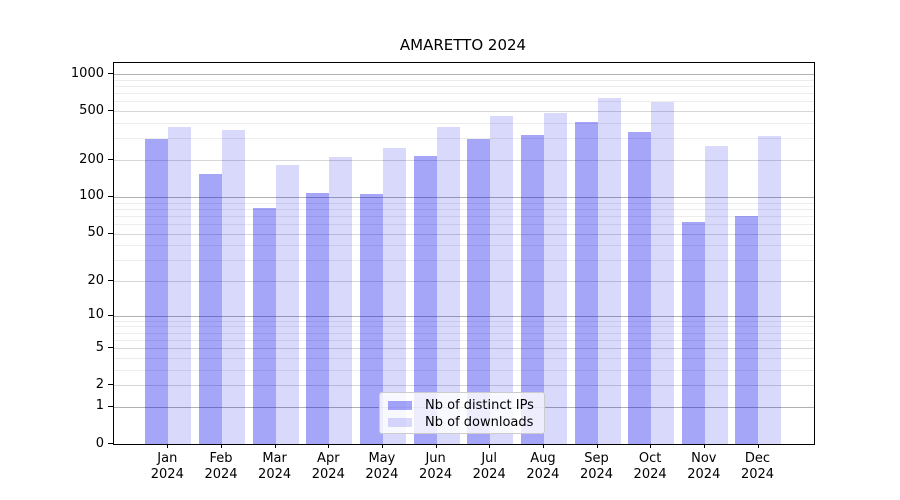  Describe the element at coordinates (479, 422) in the screenshot. I see `legend-label-downloads: Nb of downloads` at that location.